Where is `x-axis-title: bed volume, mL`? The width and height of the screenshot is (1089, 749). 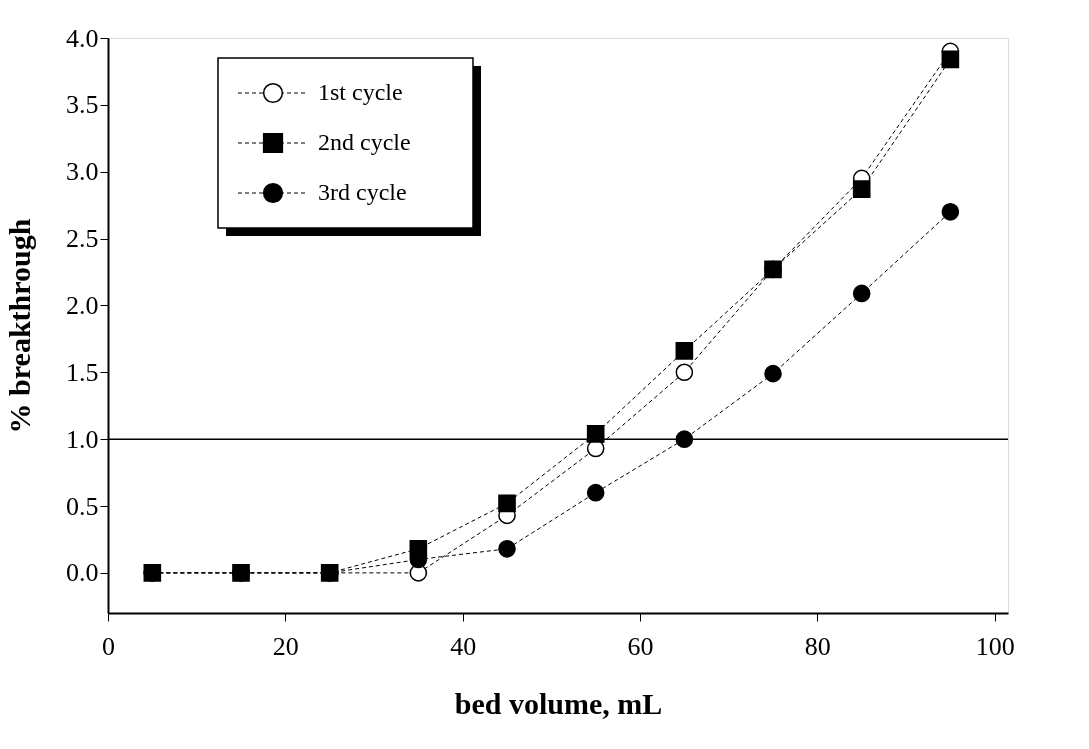
x-axis-title: bed volume, mL is located at coordinates (558, 703).